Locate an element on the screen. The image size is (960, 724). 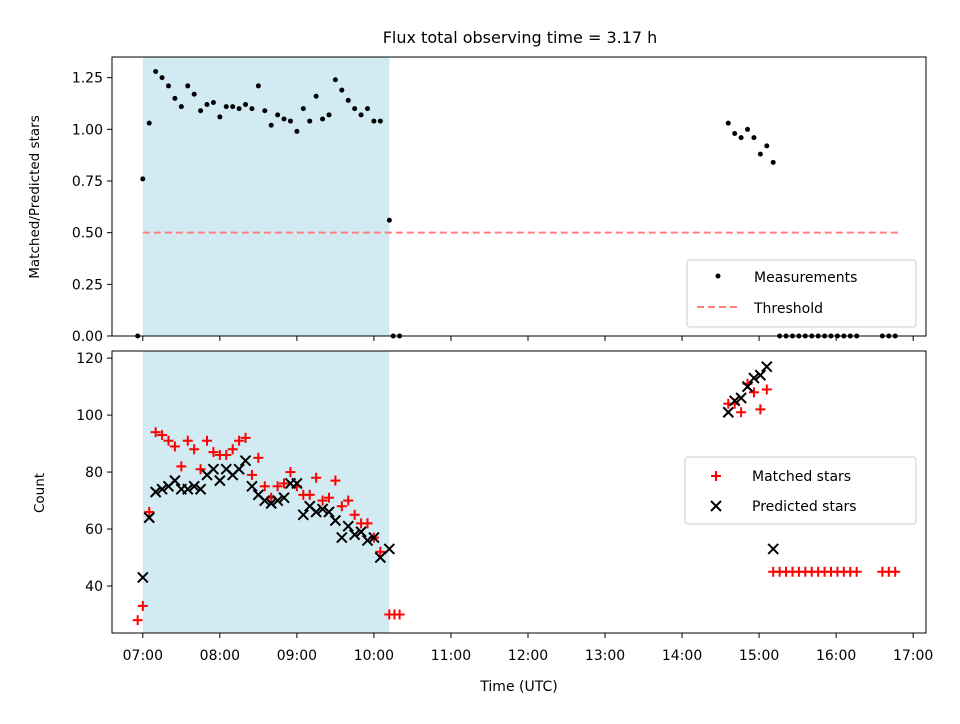
legend-measurement-marker is located at coordinates (718, 276).